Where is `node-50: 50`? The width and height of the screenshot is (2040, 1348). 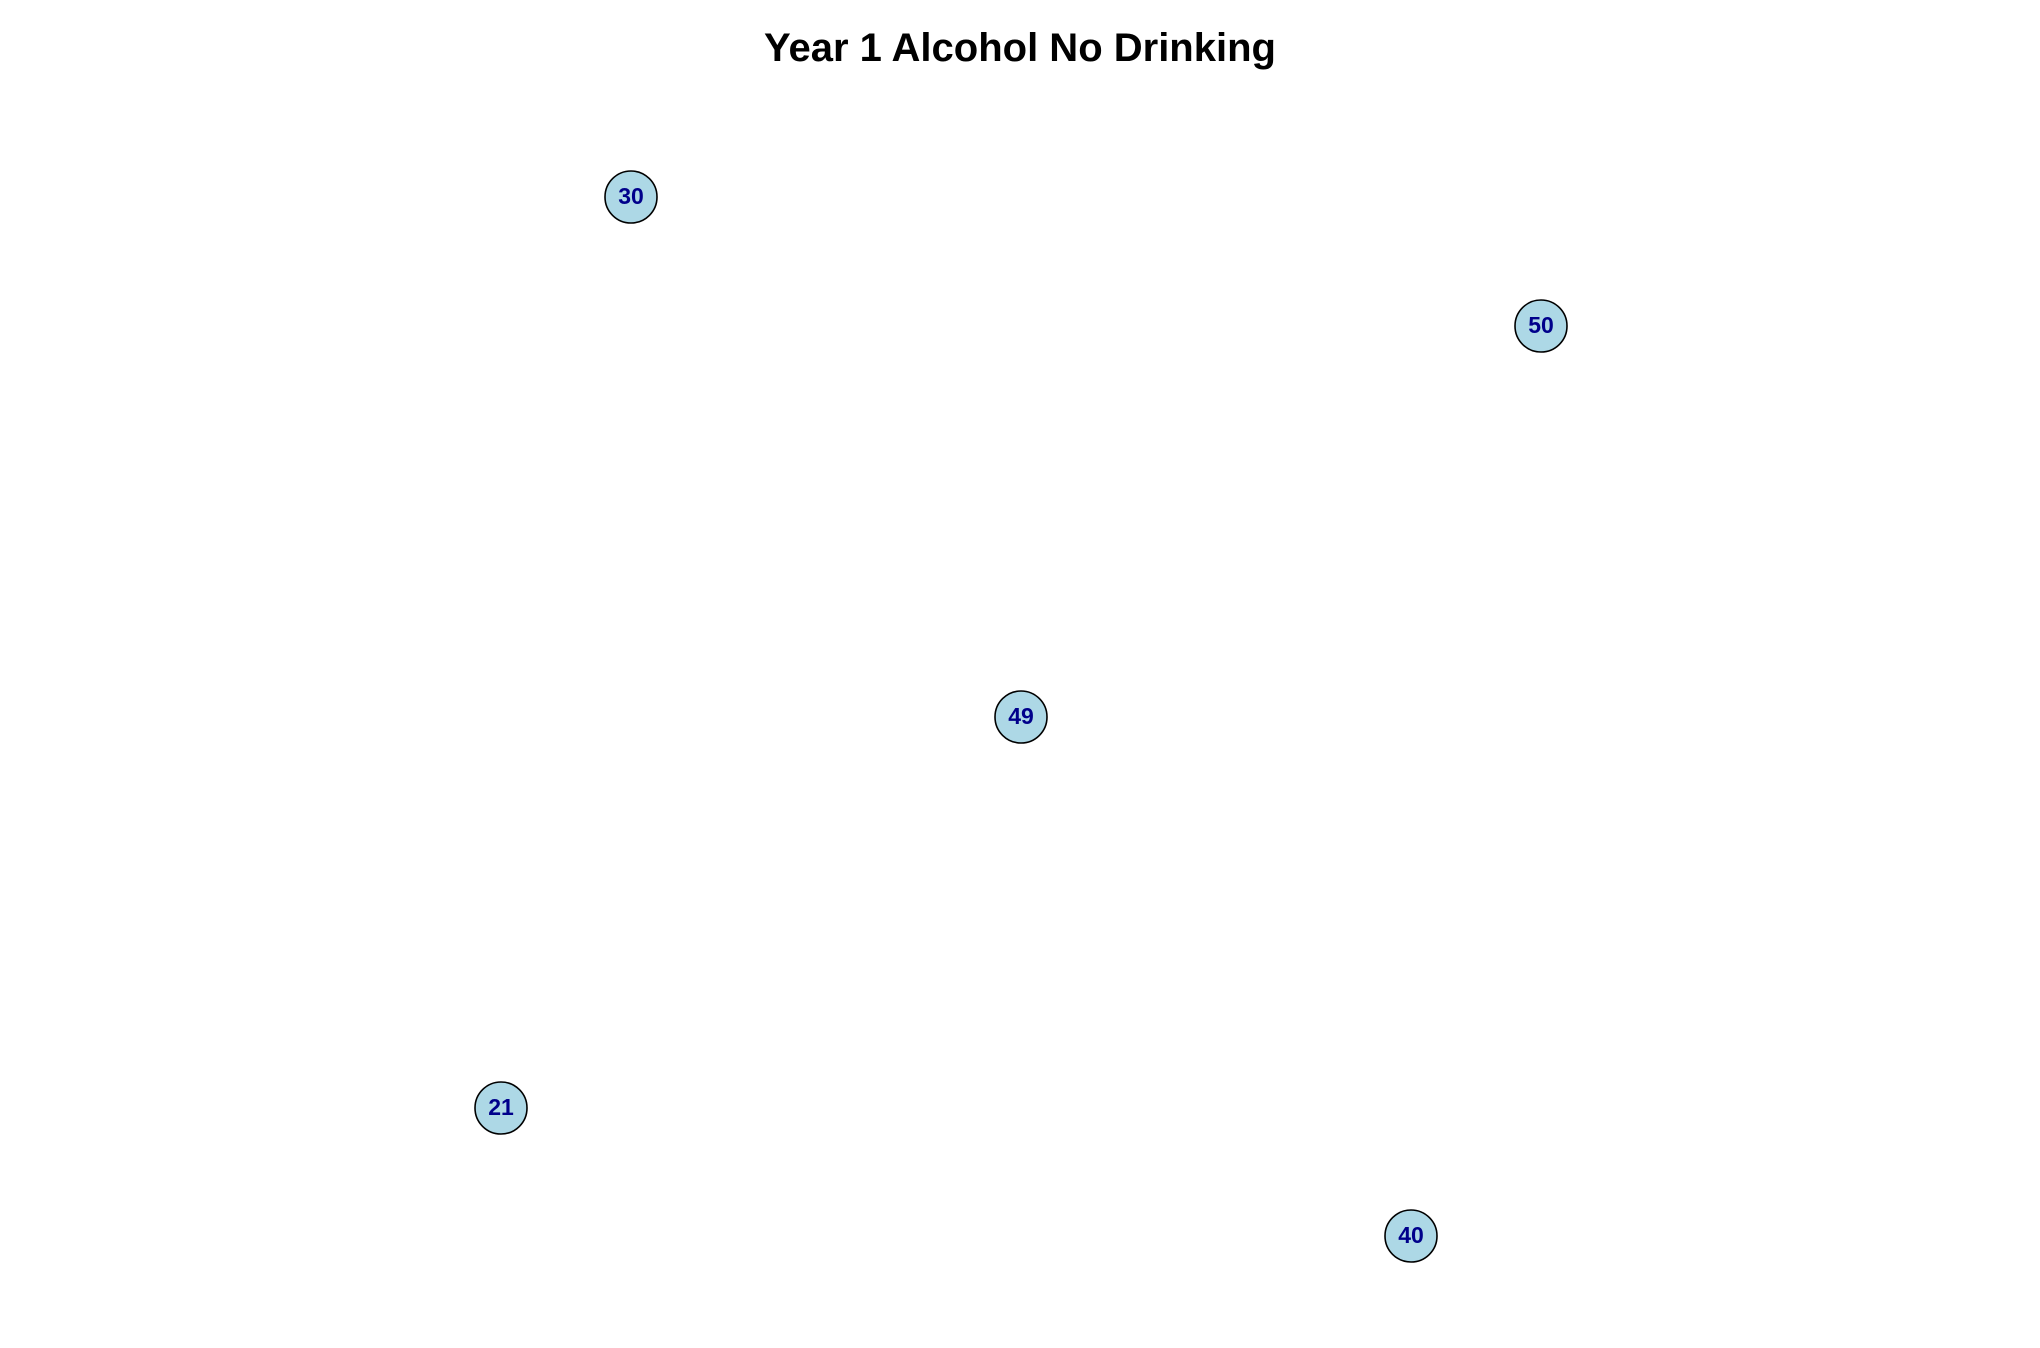 node-50: 50 is located at coordinates (1541, 326).